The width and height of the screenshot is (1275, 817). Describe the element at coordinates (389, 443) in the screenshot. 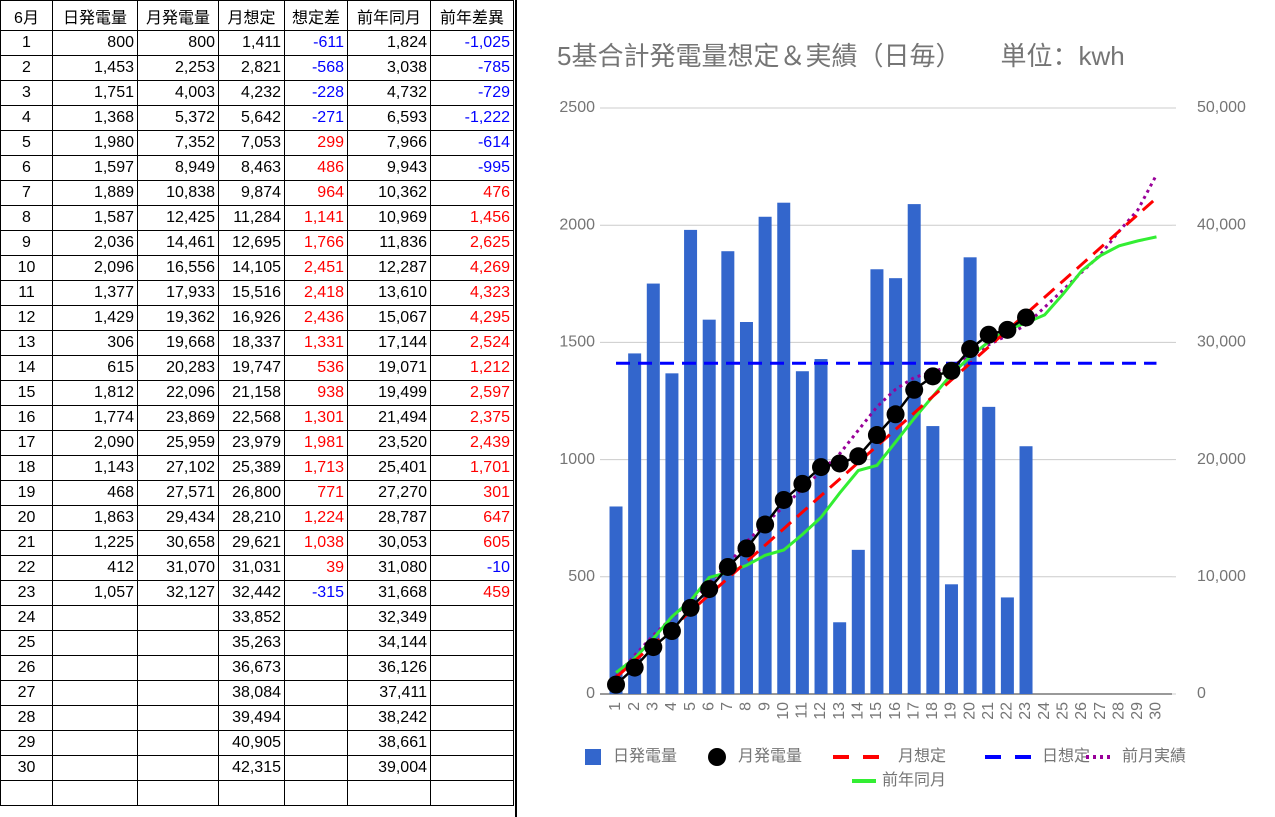

I see `table-cell: 23,520` at that location.